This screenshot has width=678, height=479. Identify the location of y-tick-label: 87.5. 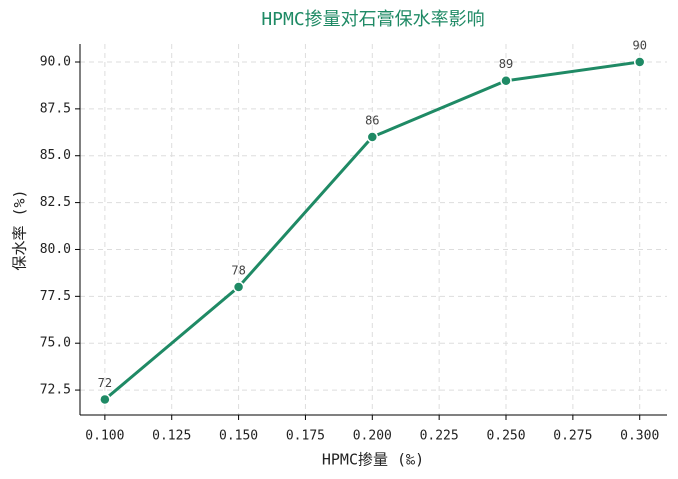
(55, 108).